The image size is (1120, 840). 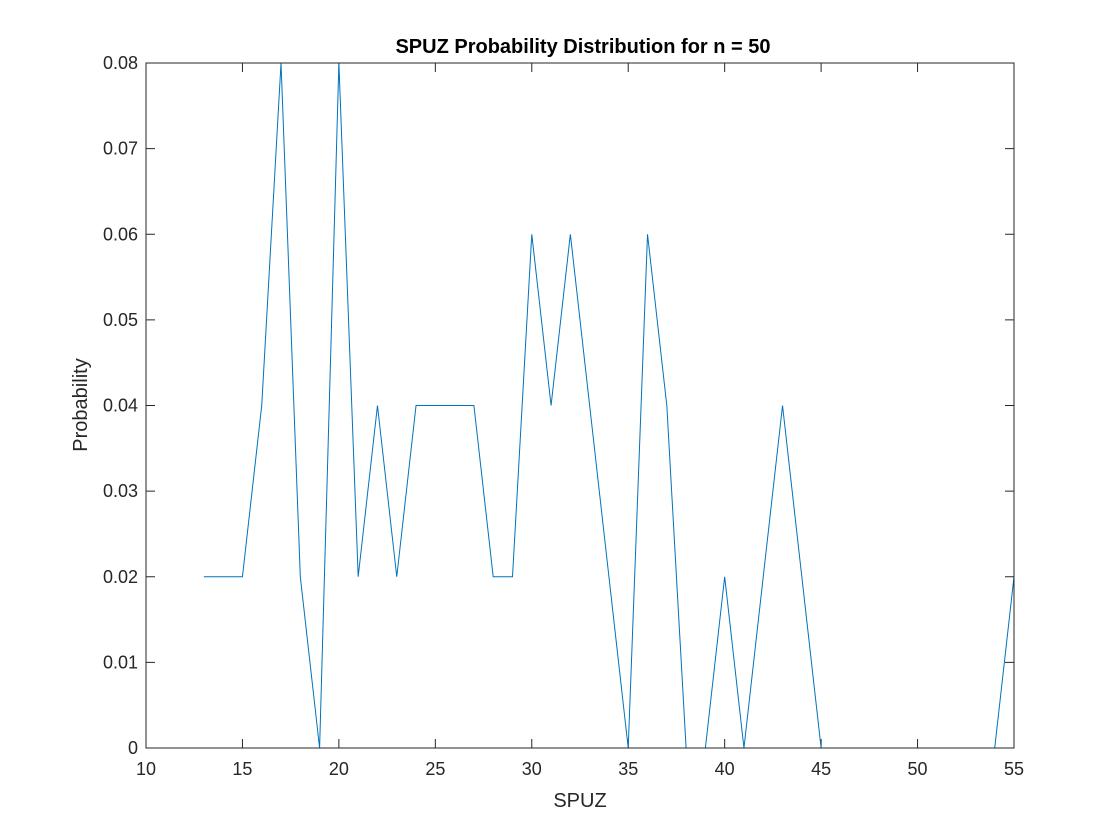 What do you see at coordinates (120, 577) in the screenshot?
I see `y-tick-label: 0.02` at bounding box center [120, 577].